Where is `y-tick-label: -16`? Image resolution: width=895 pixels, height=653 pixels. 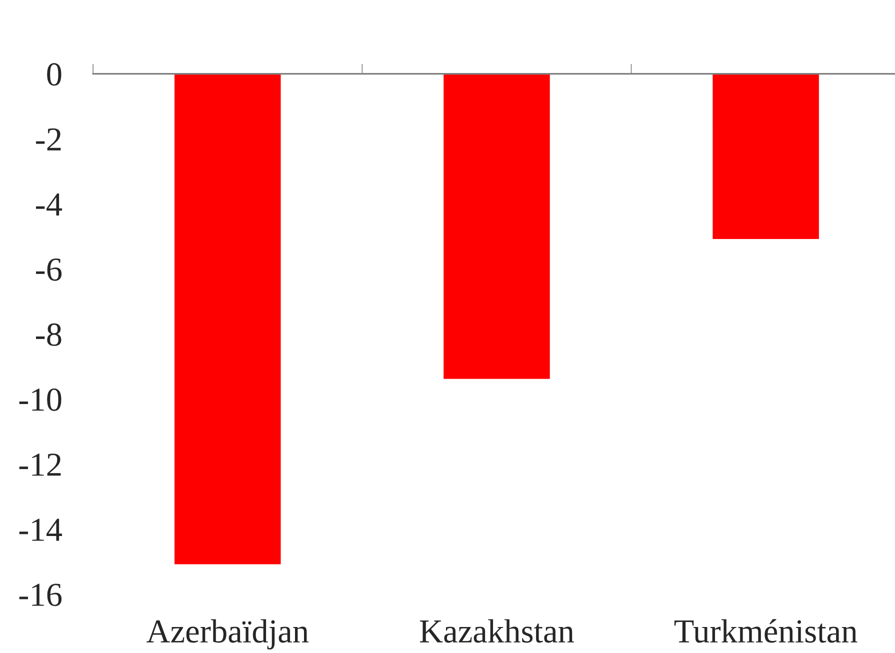
y-tick-label: -16 is located at coordinates (40, 595).